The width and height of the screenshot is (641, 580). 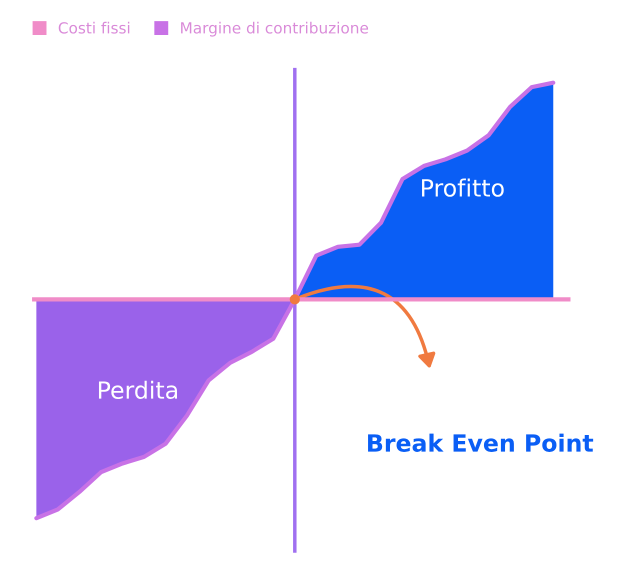 What do you see at coordinates (481, 443) in the screenshot?
I see `annotation: Break Even Point` at bounding box center [481, 443].